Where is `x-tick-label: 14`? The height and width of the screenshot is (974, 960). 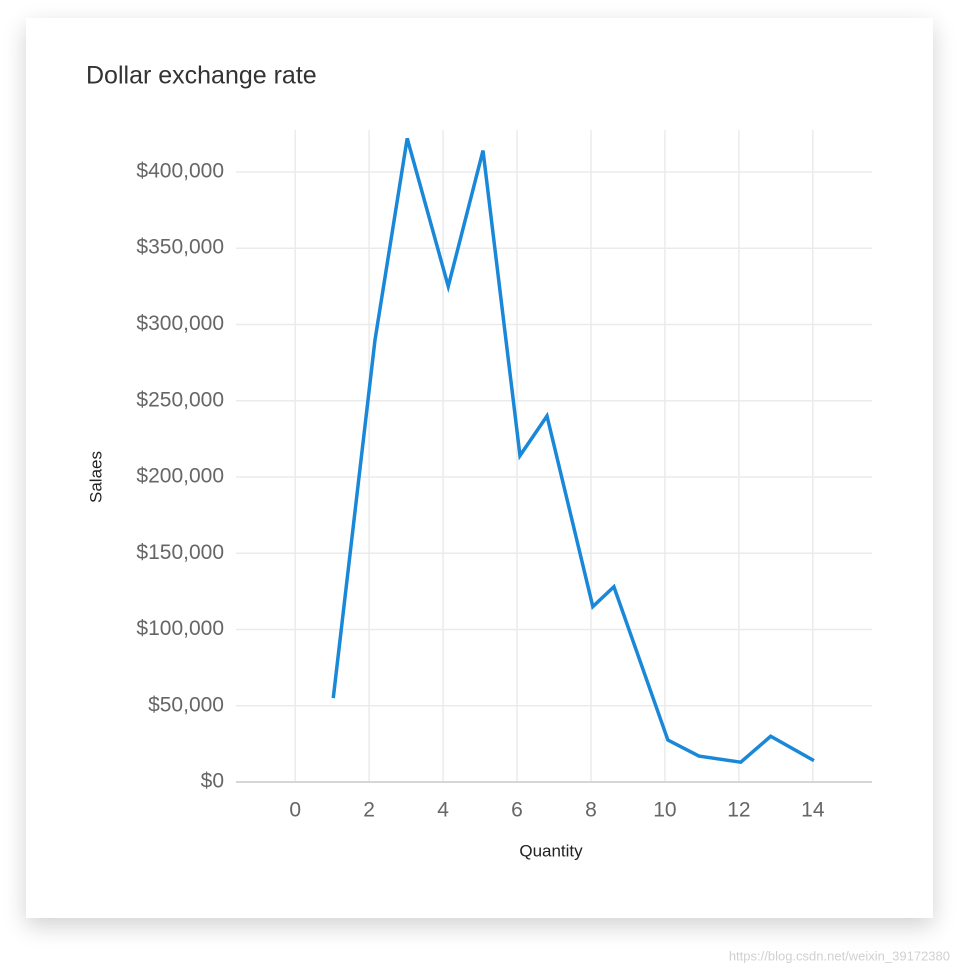 x-tick-label: 14 is located at coordinates (813, 810).